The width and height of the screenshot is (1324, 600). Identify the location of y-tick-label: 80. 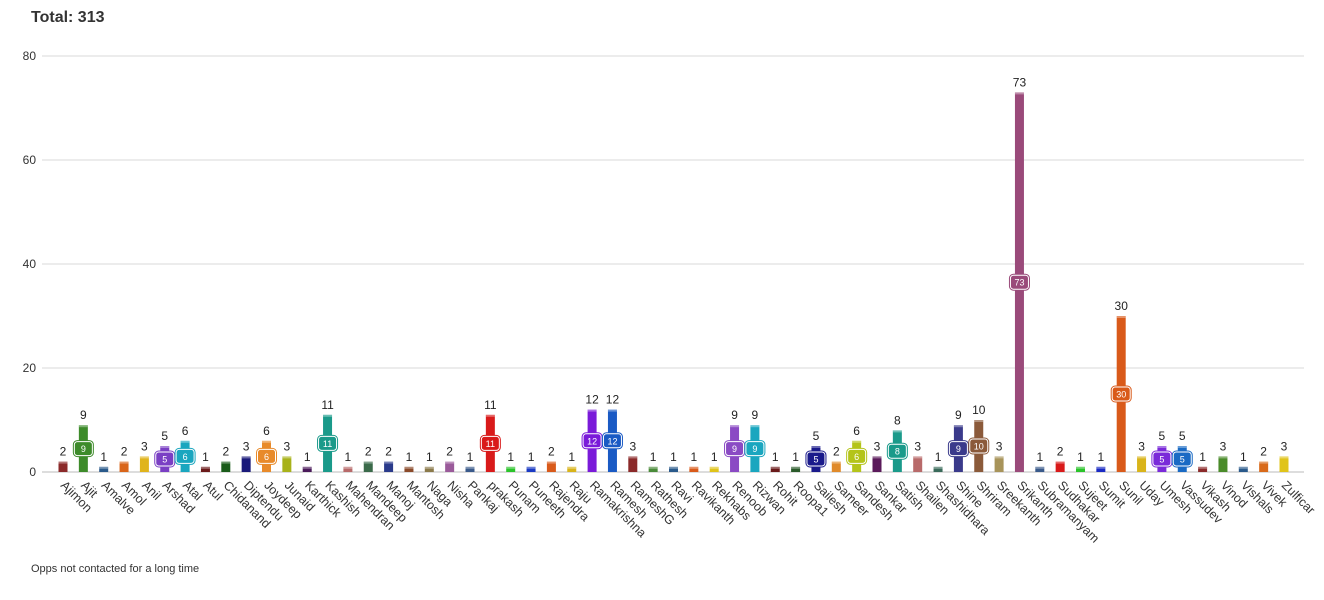
(30, 56).